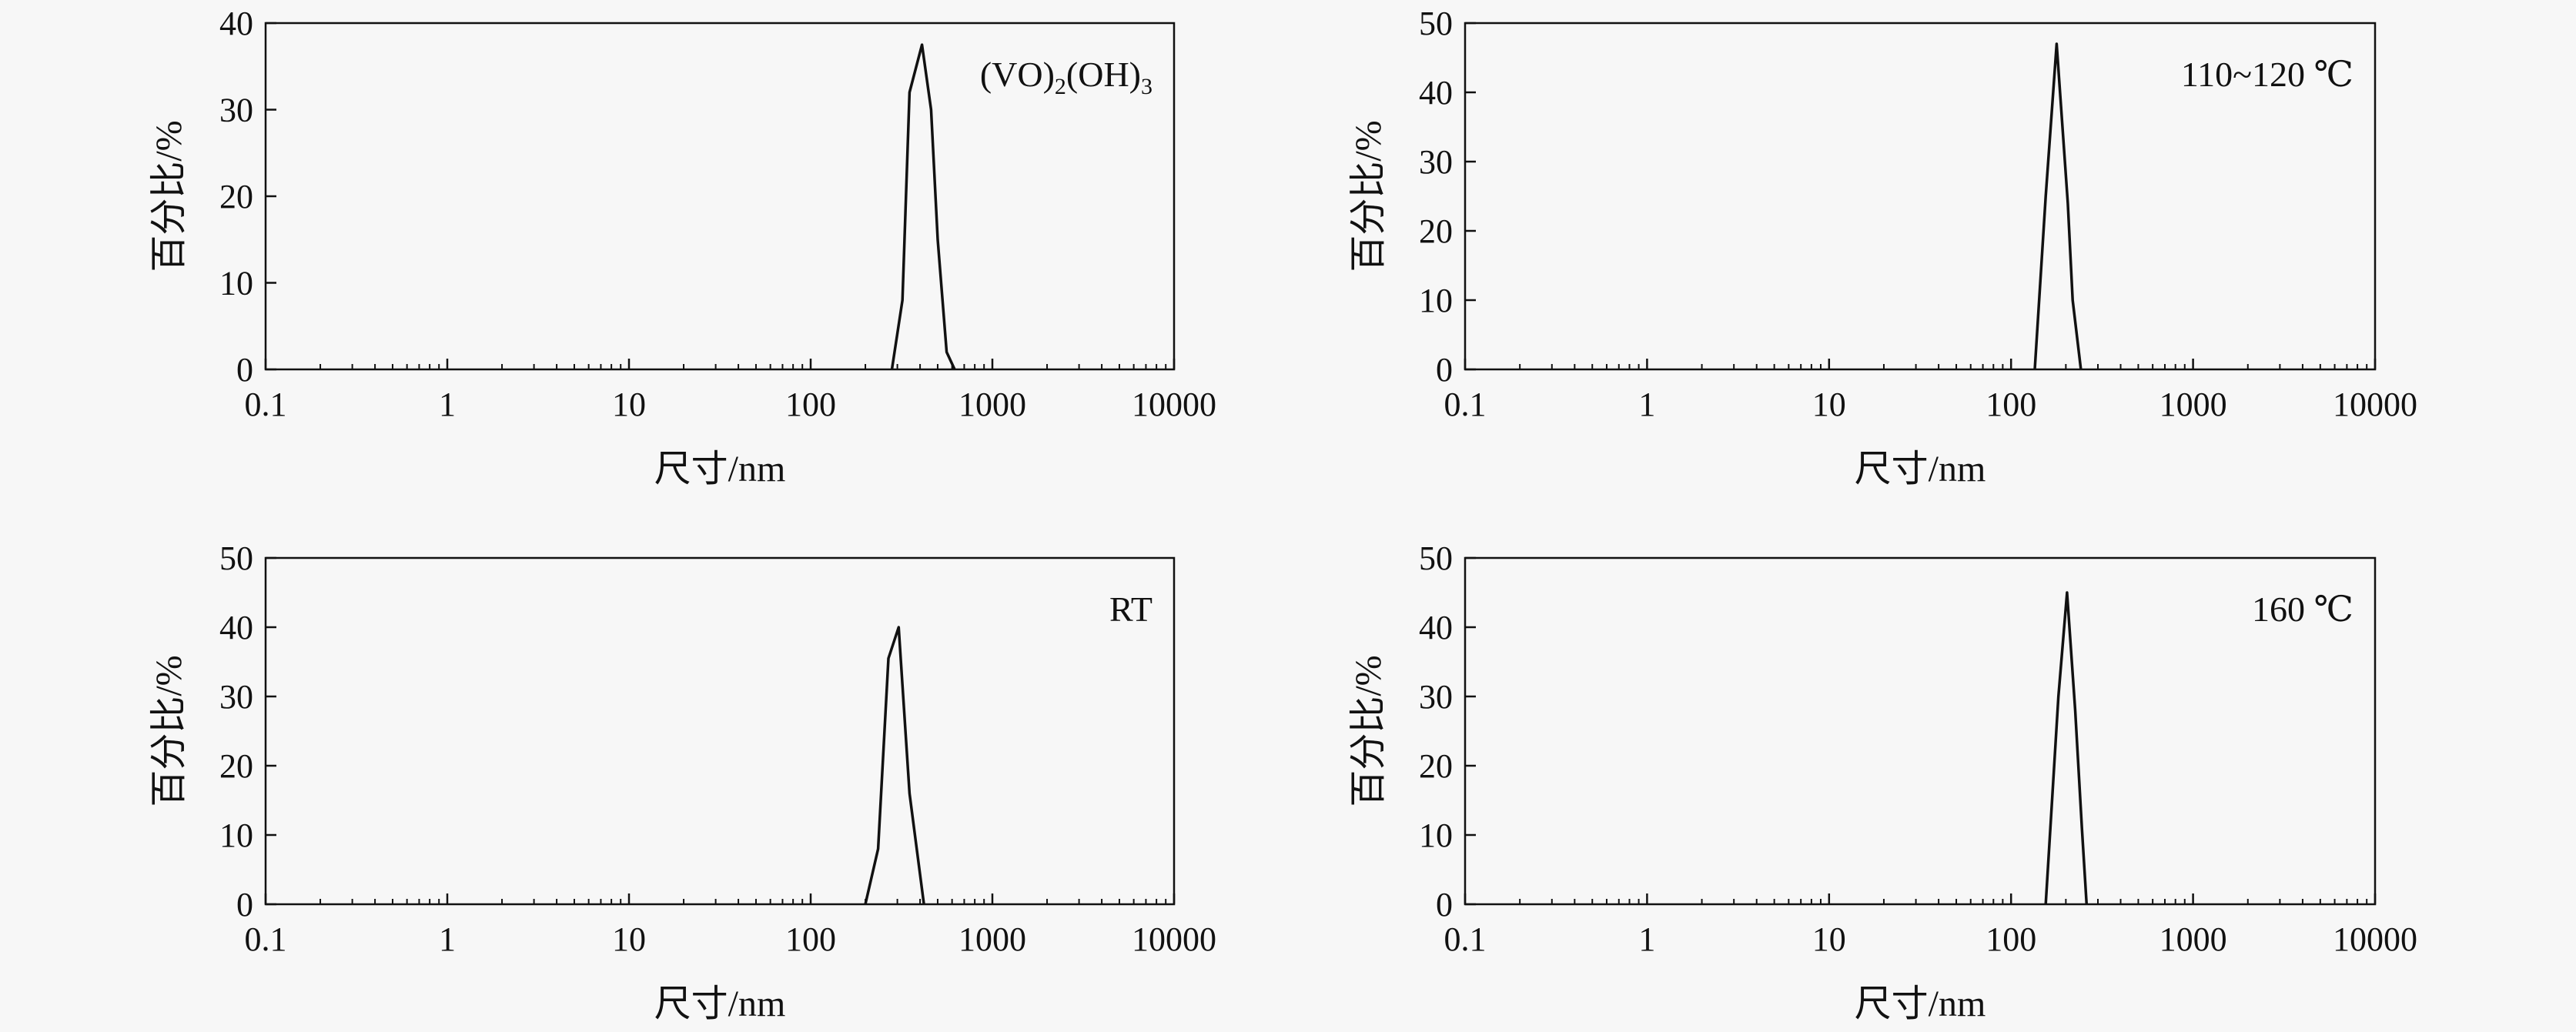 This screenshot has width=2576, height=1032. I want to click on panel-annotation: 160 ℃, so click(2303, 609).